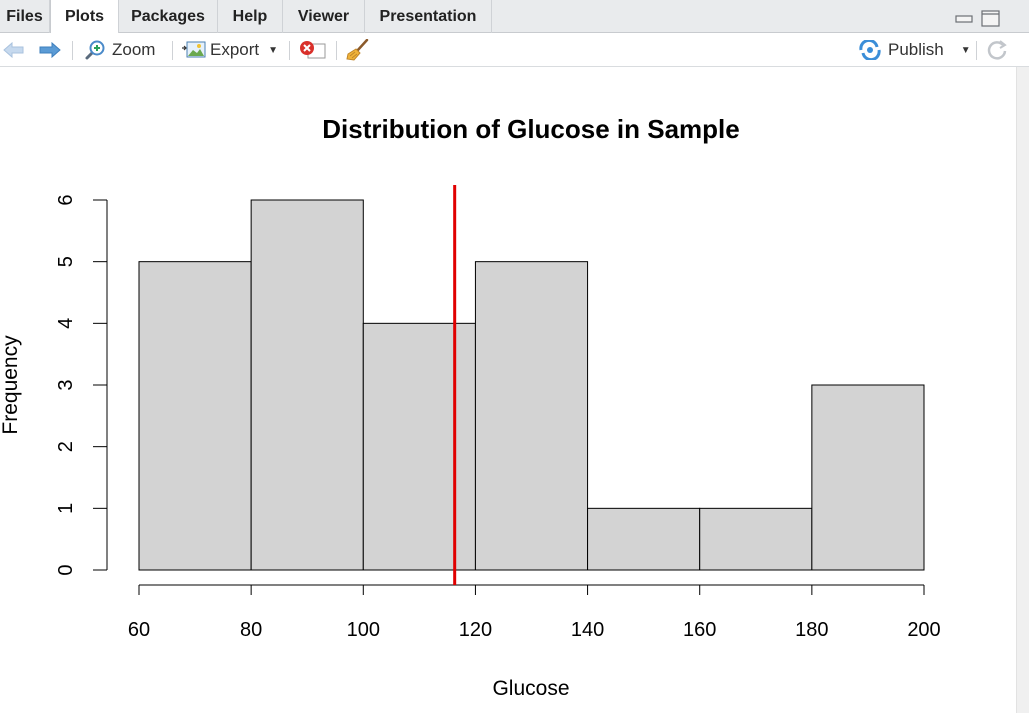  I want to click on refresh-button, so click(997, 50).